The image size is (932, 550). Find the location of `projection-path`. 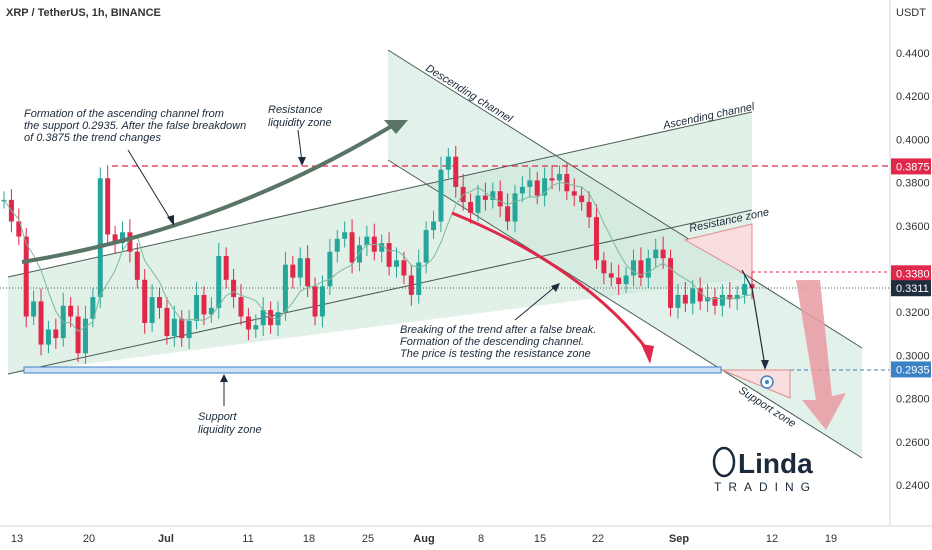

projection-path is located at coordinates (753, 318).